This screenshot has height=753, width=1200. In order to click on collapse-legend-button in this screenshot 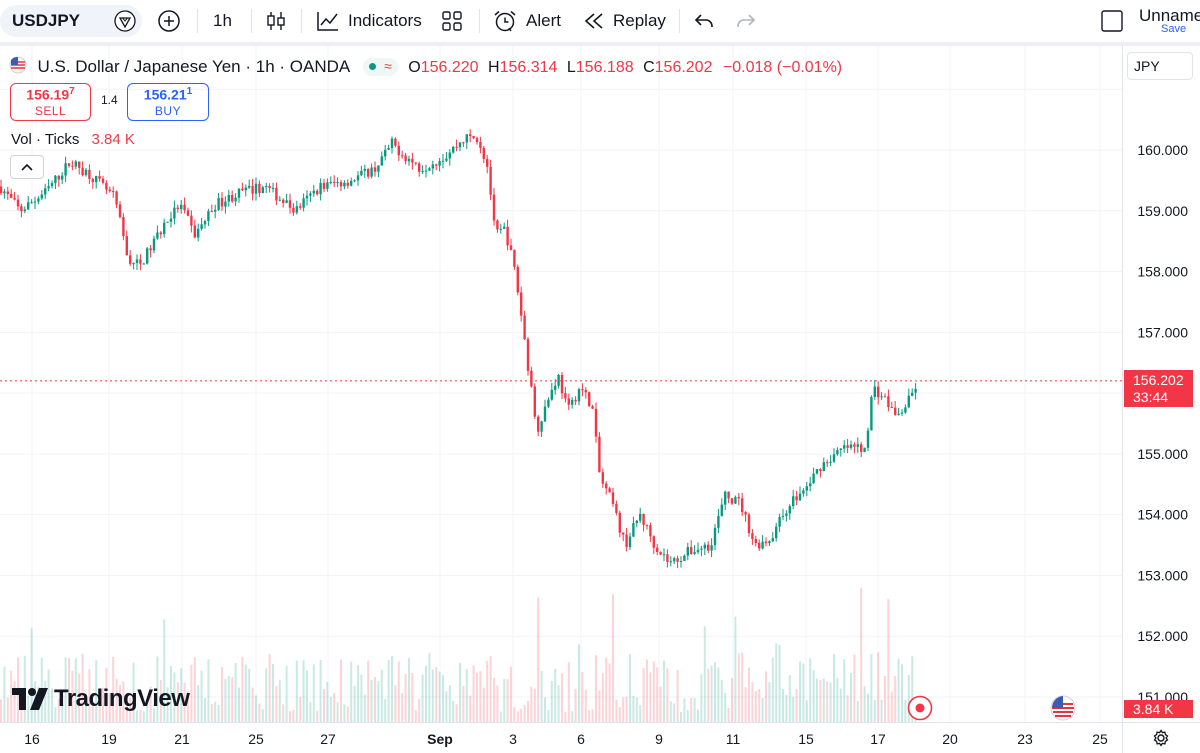, I will do `click(27, 167)`.